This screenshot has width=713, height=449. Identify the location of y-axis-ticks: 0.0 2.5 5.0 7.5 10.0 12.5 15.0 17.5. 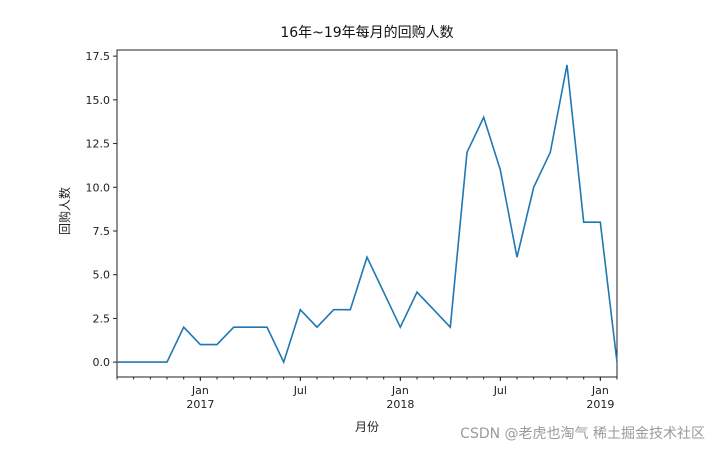
(101, 209).